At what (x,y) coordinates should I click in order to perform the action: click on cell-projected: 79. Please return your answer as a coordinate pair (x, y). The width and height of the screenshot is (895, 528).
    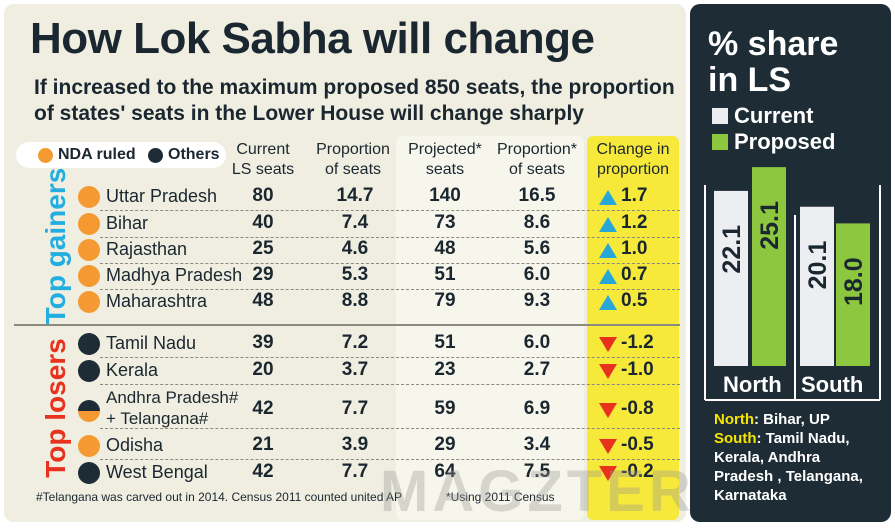
    Looking at the image, I should click on (445, 300).